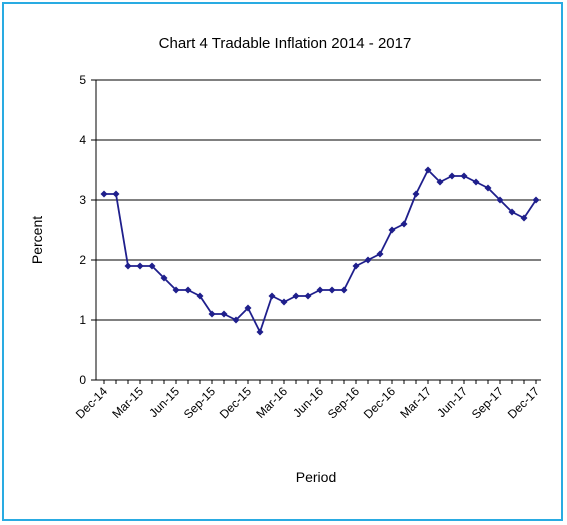  I want to click on x-tick-label: Dec-16, so click(379, 402).